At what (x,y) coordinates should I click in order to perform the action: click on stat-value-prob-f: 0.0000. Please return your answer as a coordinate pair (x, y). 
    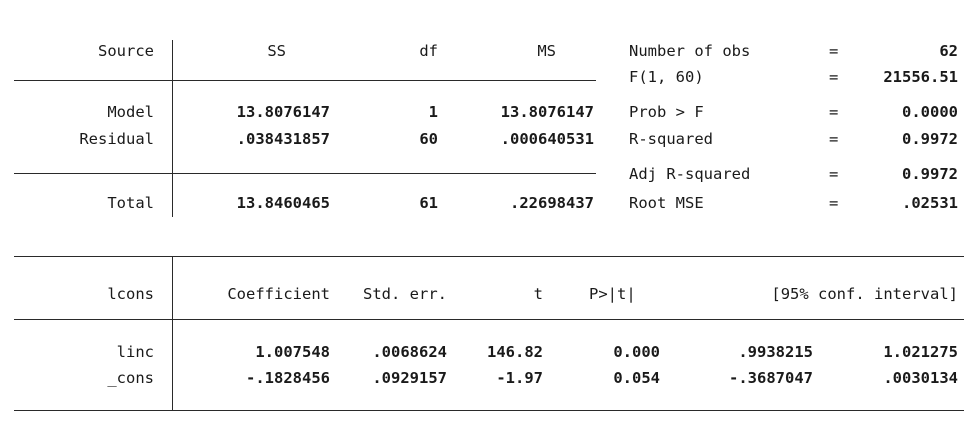
    Looking at the image, I should click on (930, 112).